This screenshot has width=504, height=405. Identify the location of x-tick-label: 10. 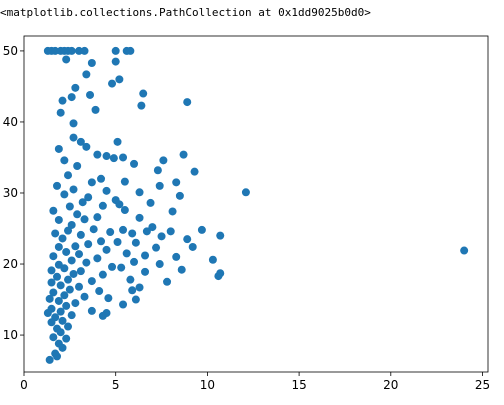
(207, 385).